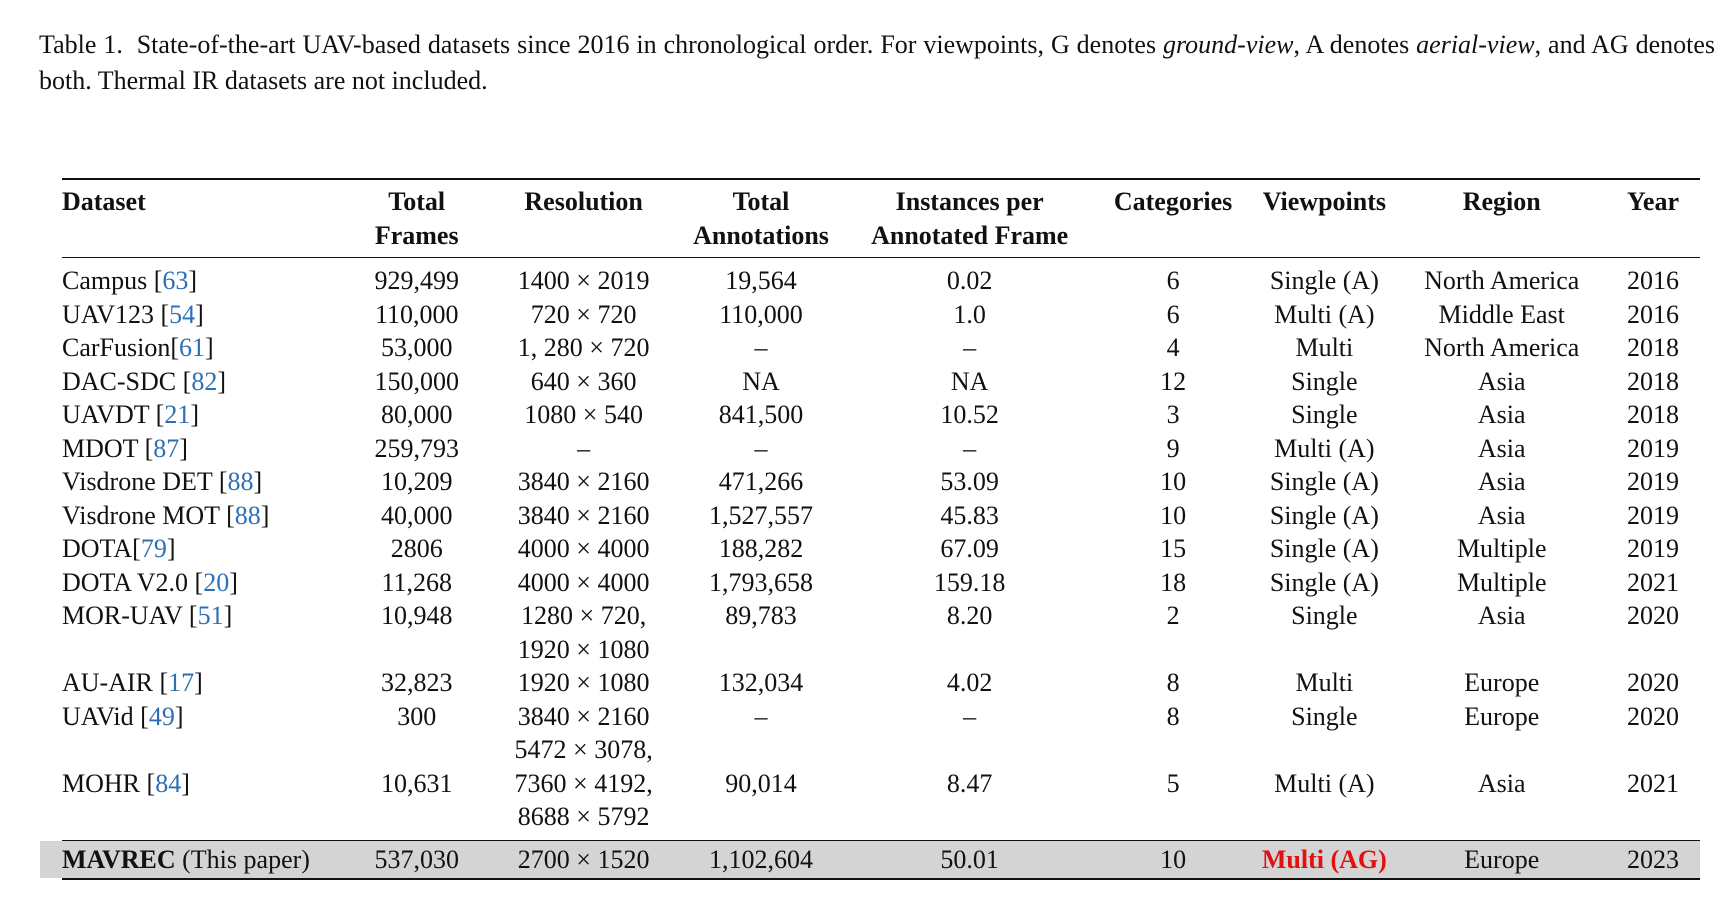 The width and height of the screenshot is (1735, 914). Describe the element at coordinates (166, 448) in the screenshot. I see `citation-link: 87` at that location.